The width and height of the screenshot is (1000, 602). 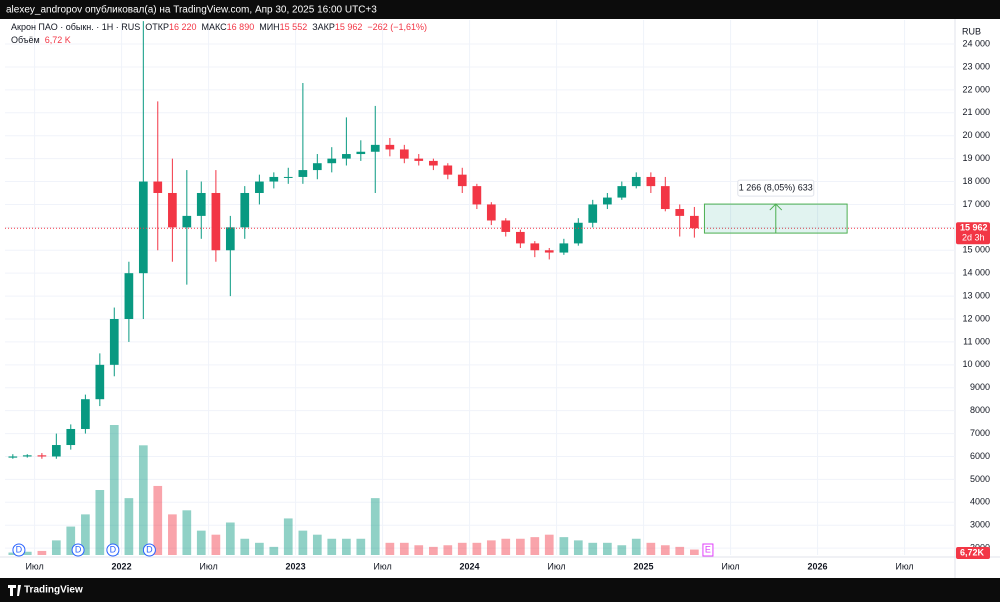 I want to click on earnings-marker, so click(x=708, y=550).